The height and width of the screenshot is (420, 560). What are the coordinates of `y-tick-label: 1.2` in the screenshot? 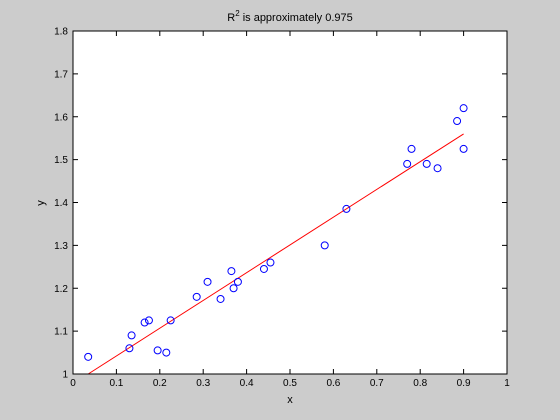 It's located at (61, 289).